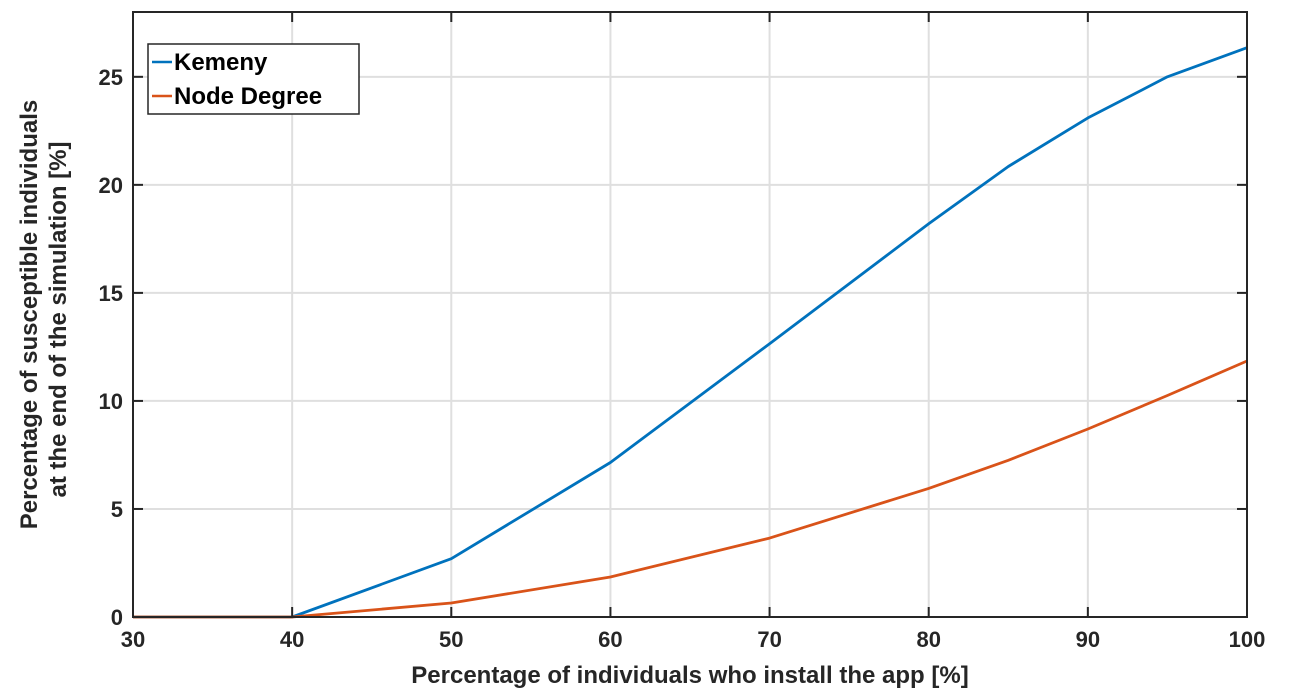 The height and width of the screenshot is (694, 1290). Describe the element at coordinates (610, 639) in the screenshot. I see `x-tick-label: 60` at that location.